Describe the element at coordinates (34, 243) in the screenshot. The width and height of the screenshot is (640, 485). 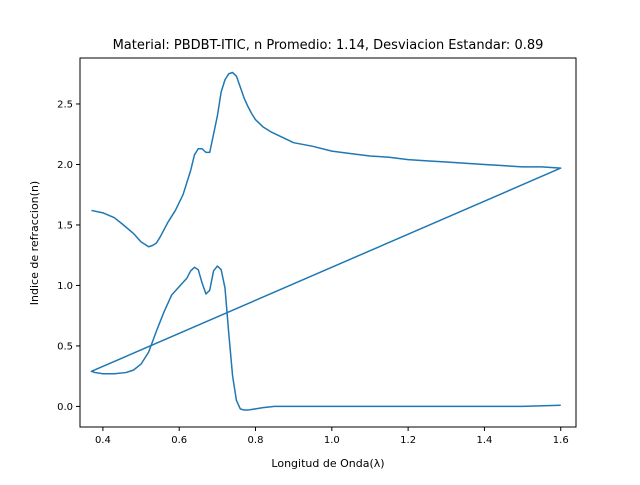
I see `y-axis-label: Indice de refraccion(n)` at that location.